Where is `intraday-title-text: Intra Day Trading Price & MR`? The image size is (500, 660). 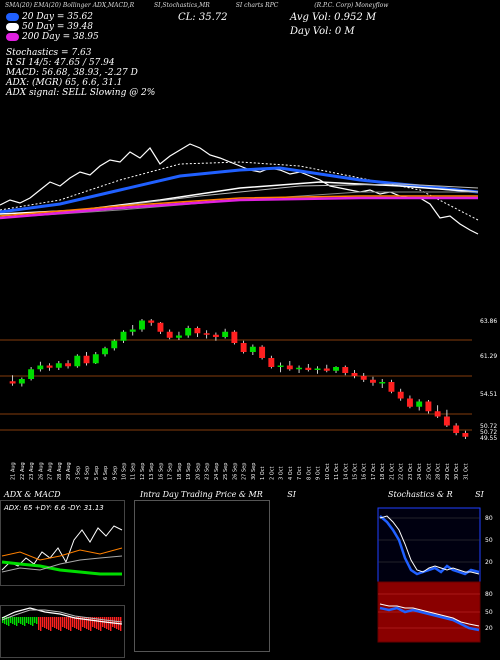 intraday-title-text: Intra Day Trading Price & MR is located at coordinates (201, 494).